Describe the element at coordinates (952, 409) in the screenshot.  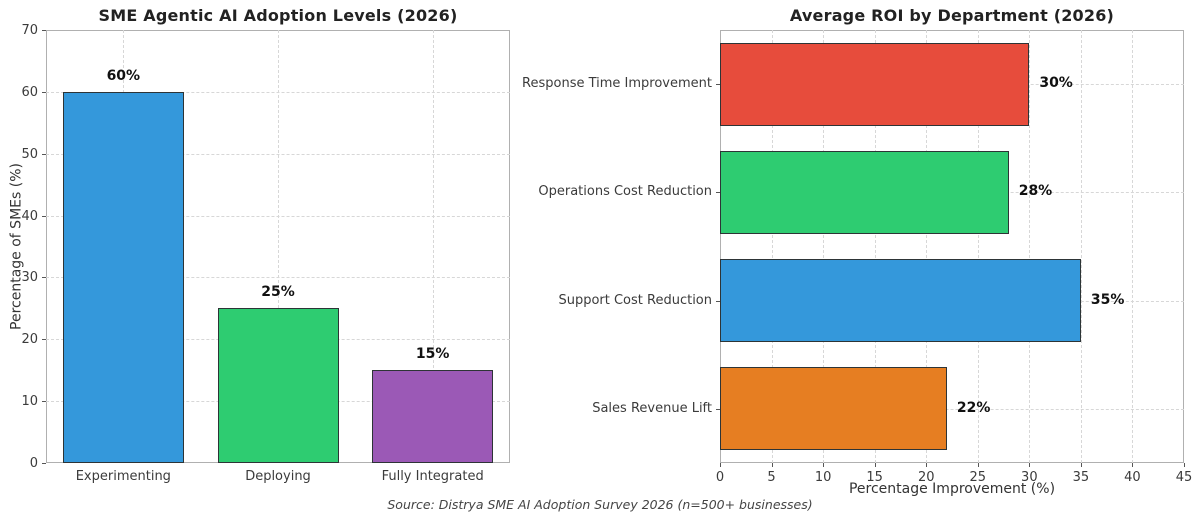
I see `gridline-h-sales-revenue-lift` at that location.